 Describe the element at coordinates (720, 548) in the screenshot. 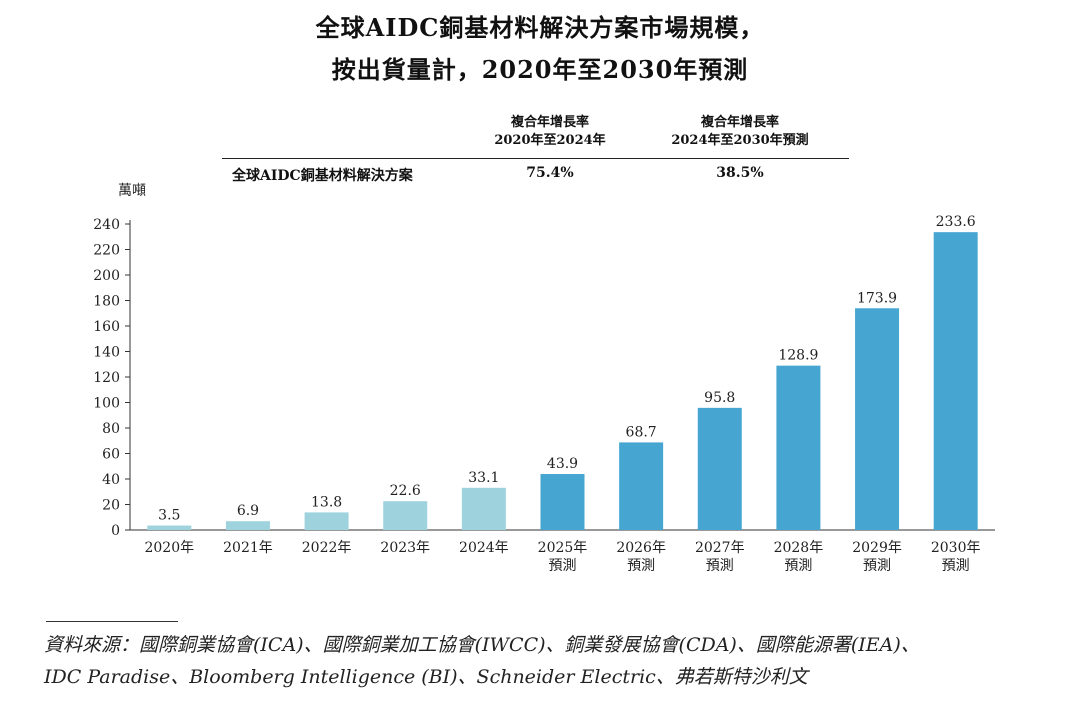

I see `x-tick-label: 2027年` at that location.